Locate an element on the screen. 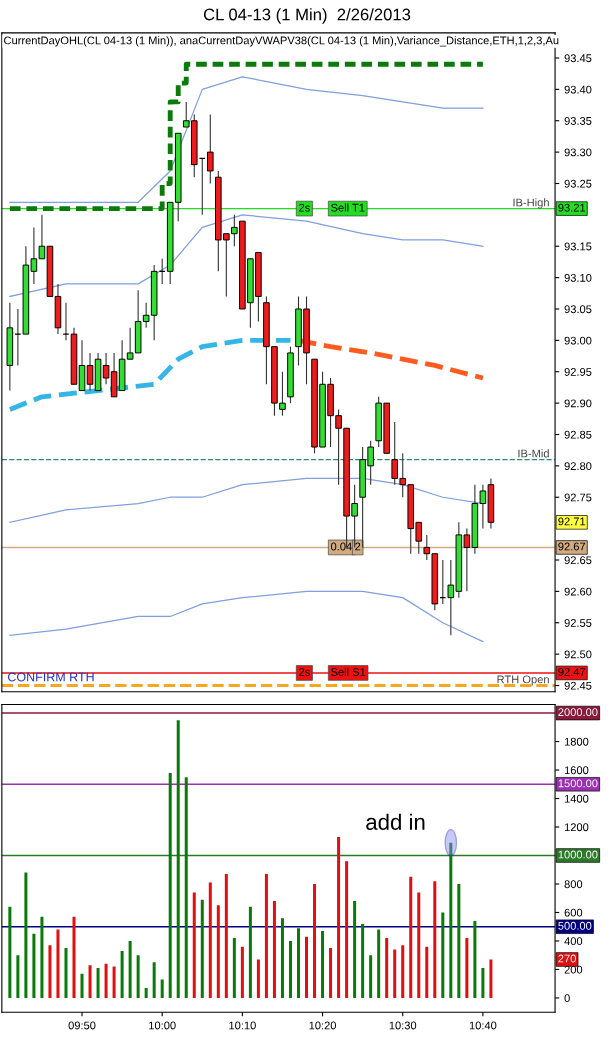 The width and height of the screenshot is (614, 1061). x-tick-label: 10:20 is located at coordinates (323, 1025).